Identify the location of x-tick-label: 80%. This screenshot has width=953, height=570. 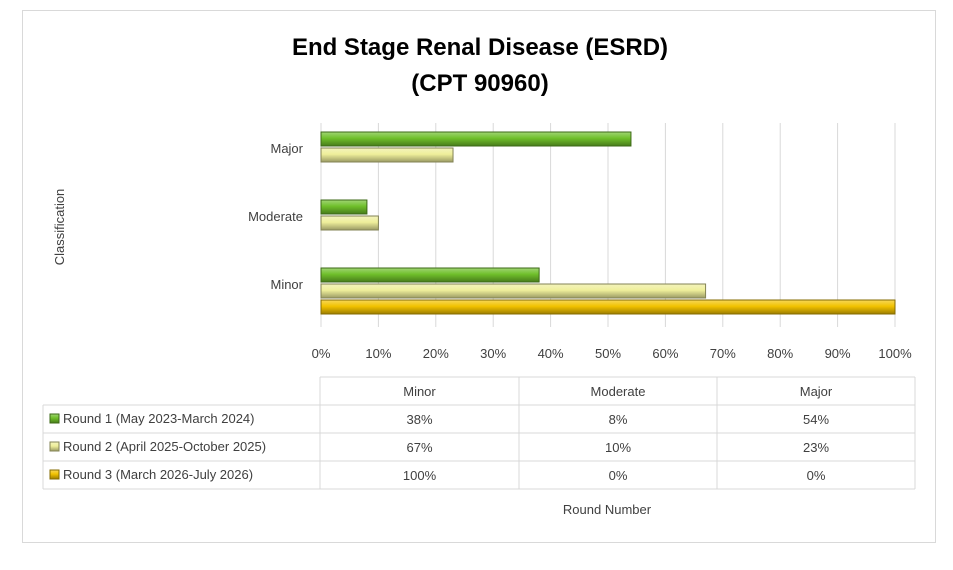
(780, 353).